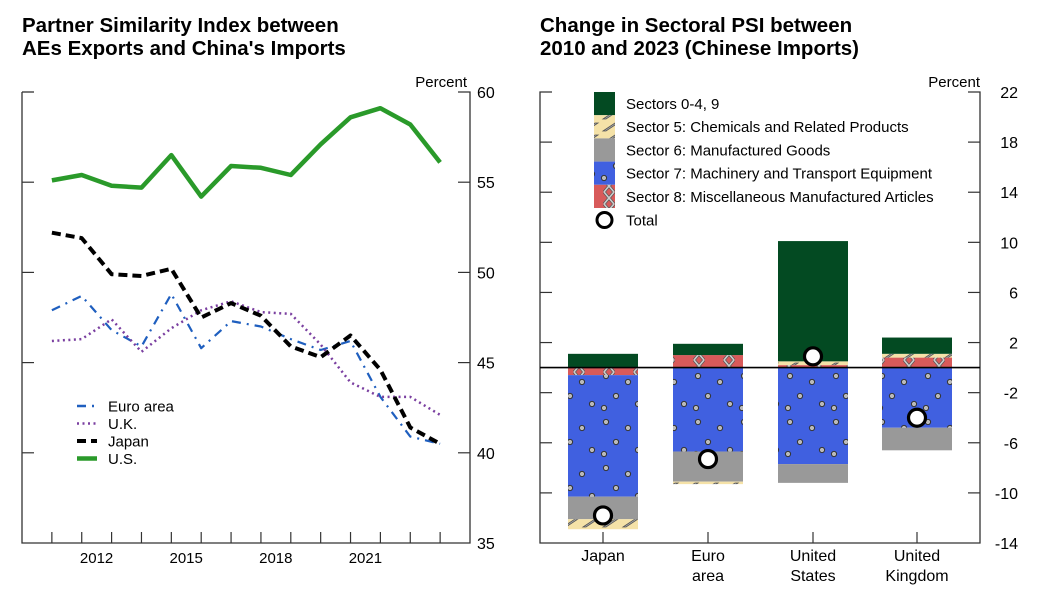  What do you see at coordinates (1009, 93) in the screenshot?
I see `right-y-tick-label: 22` at bounding box center [1009, 93].